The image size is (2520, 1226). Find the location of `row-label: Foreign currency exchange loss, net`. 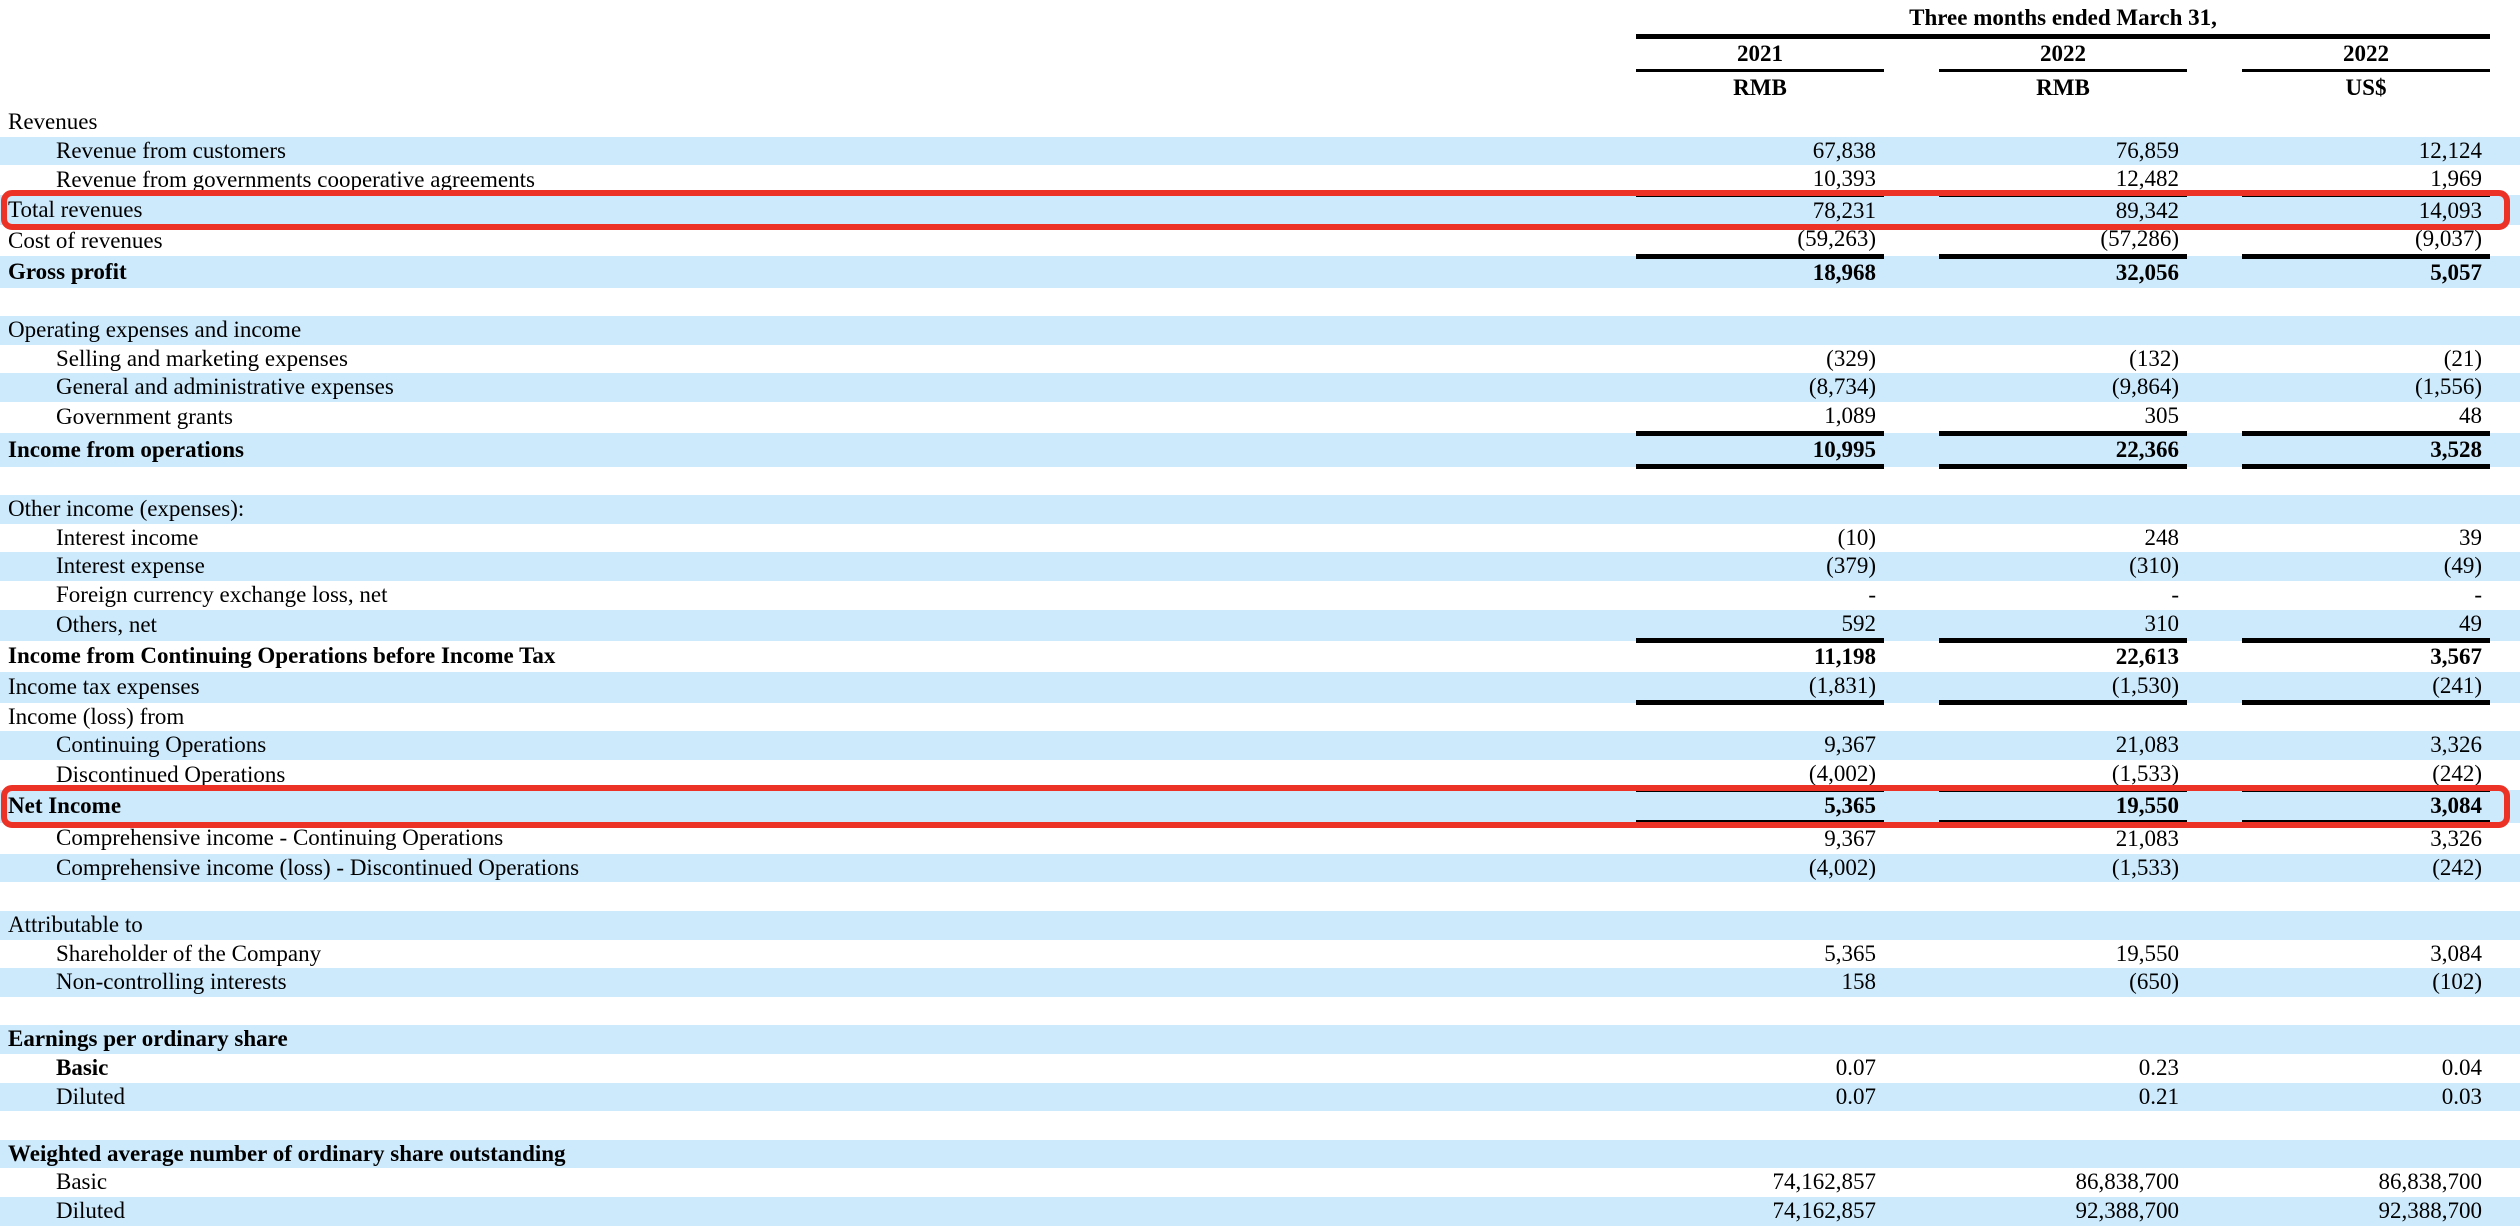

row-label: Foreign currency exchange loss, net is located at coordinates (222, 594).